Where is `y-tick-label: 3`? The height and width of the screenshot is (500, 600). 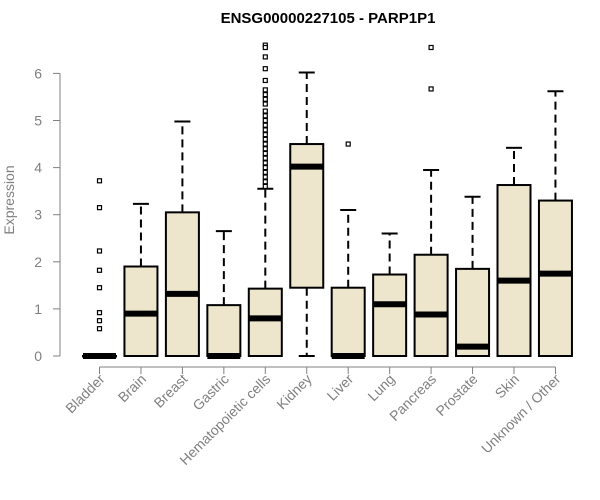
y-tick-label: 3 is located at coordinates (38, 215).